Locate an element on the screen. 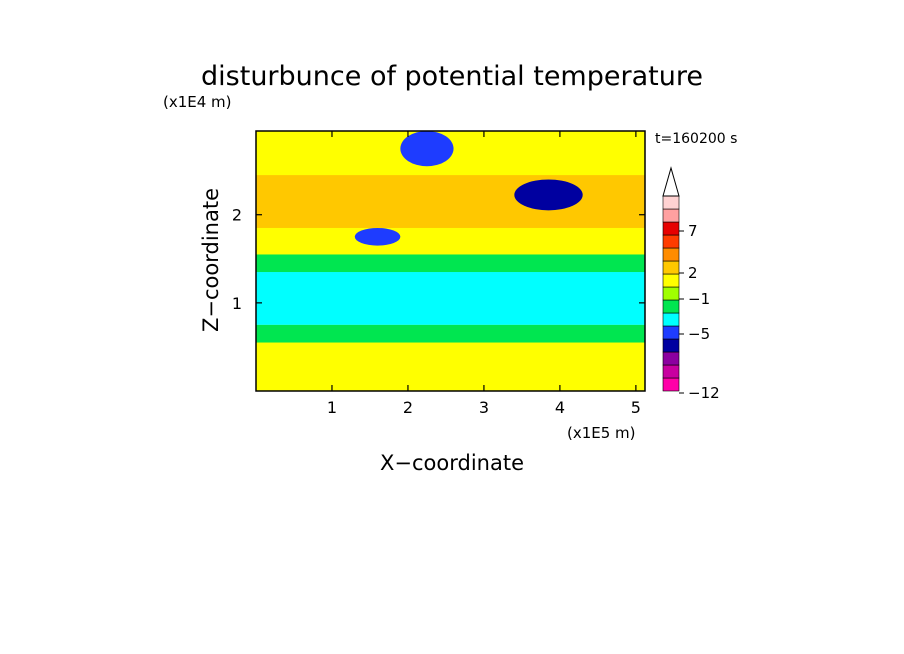 The width and height of the screenshot is (904, 654). colorbar-extend-arrow is located at coordinates (671, 181).